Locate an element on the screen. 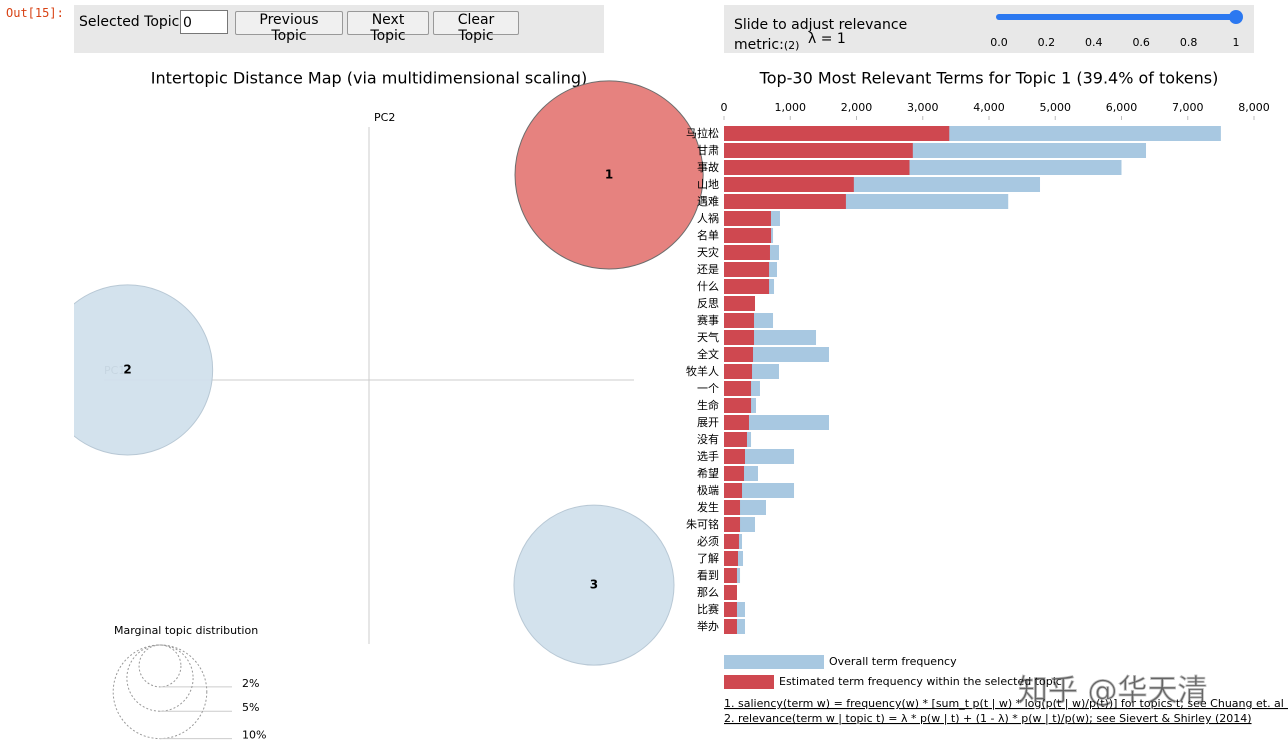 The width and height of the screenshot is (1288, 750). term-label: 天气 is located at coordinates (708, 337).